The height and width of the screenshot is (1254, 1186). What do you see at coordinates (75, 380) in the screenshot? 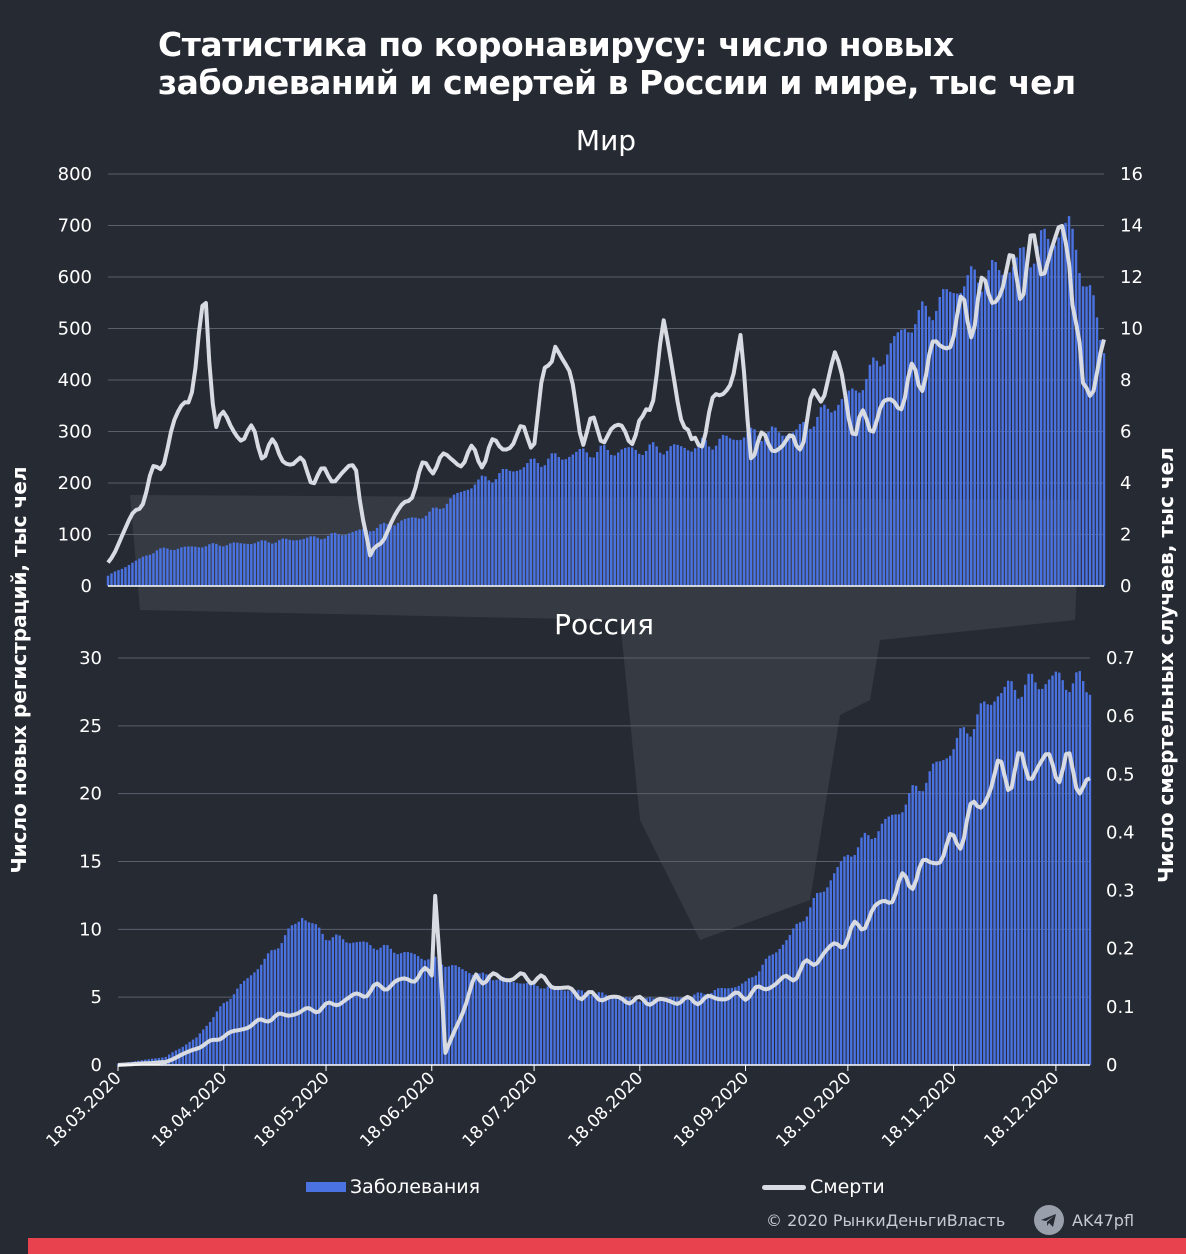
I see `left-tick-label-world: 400` at bounding box center [75, 380].